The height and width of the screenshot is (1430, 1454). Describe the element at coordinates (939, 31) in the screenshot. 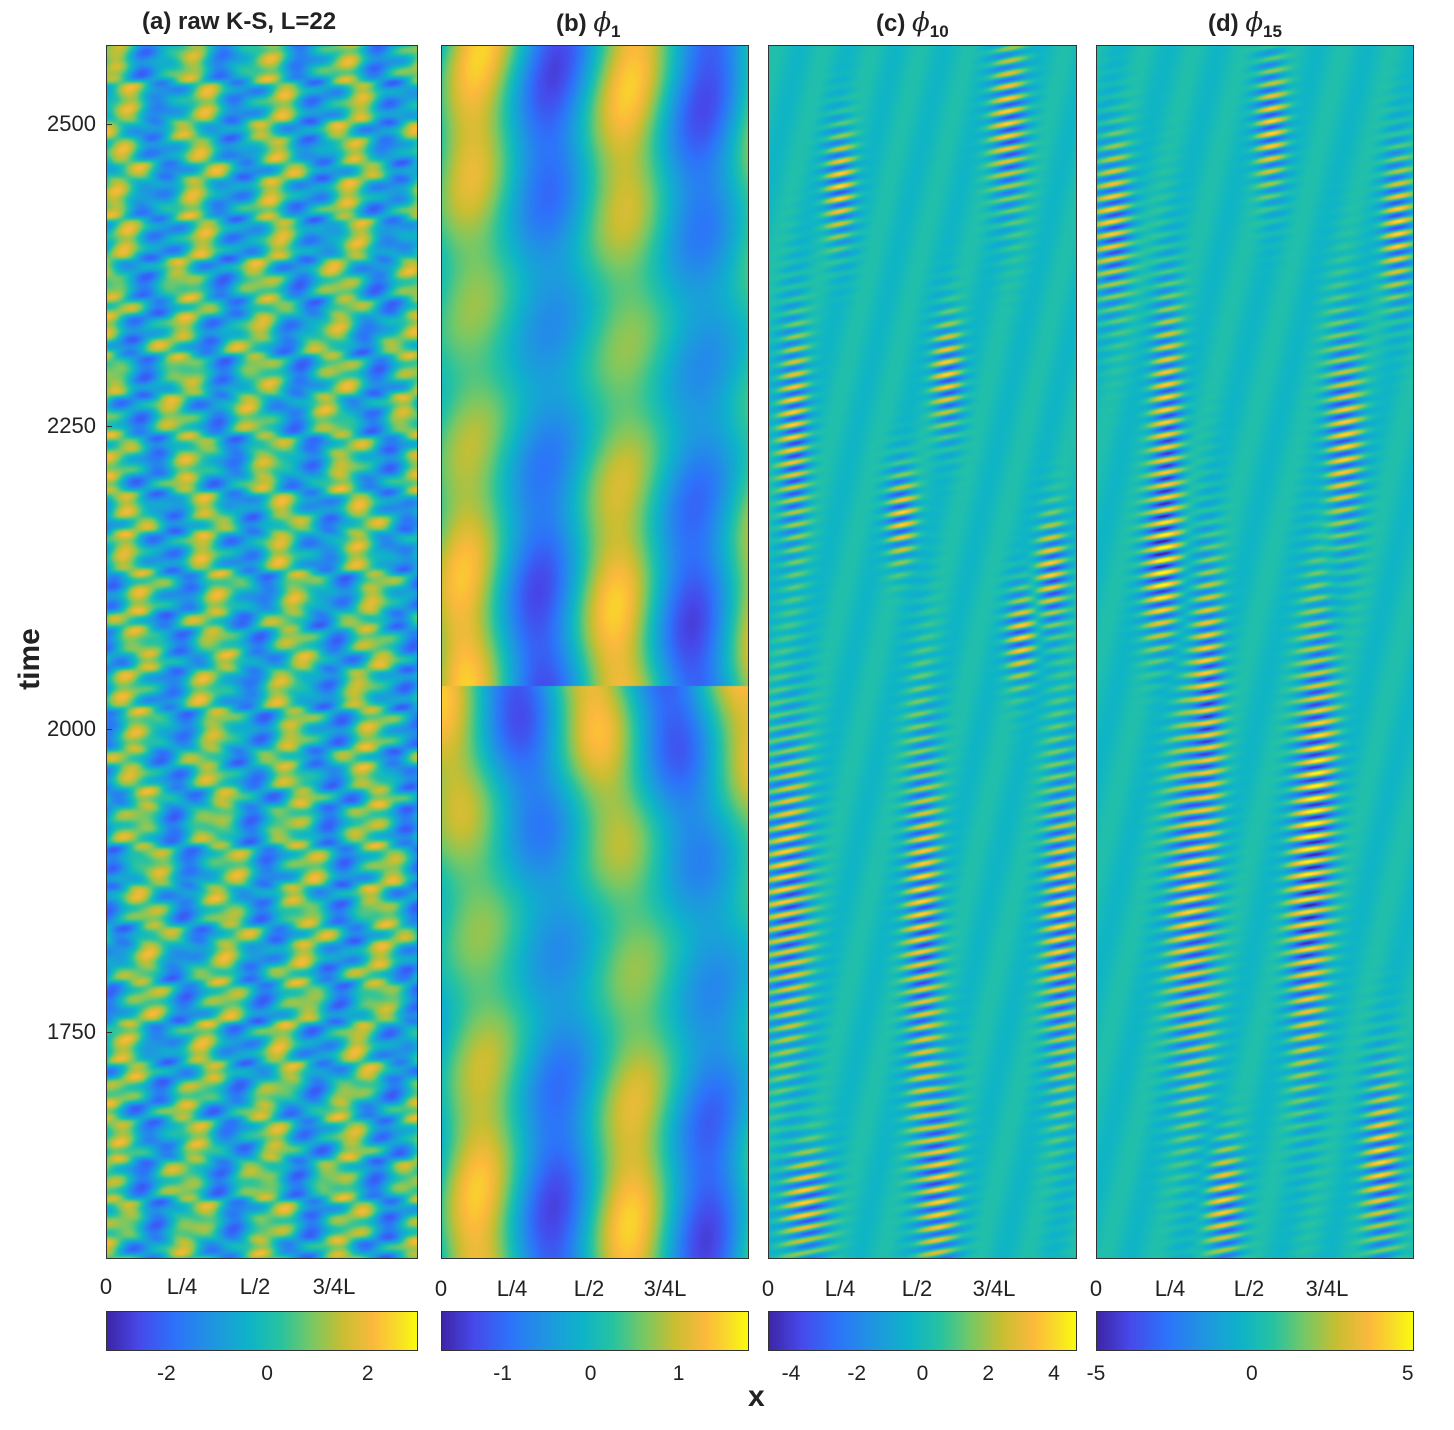

I see `panel-c-index: 10` at that location.